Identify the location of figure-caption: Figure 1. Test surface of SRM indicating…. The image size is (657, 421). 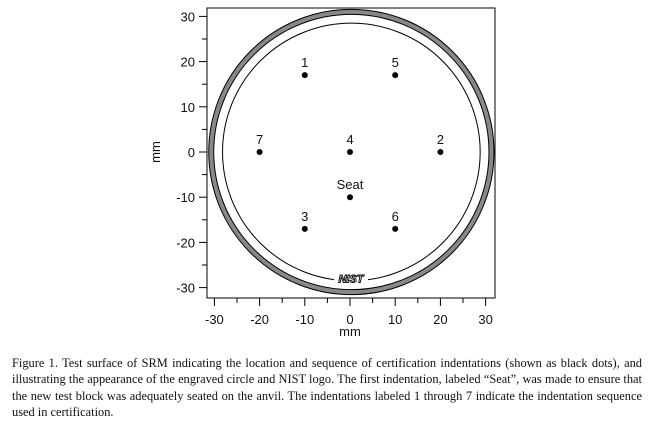
(327, 387).